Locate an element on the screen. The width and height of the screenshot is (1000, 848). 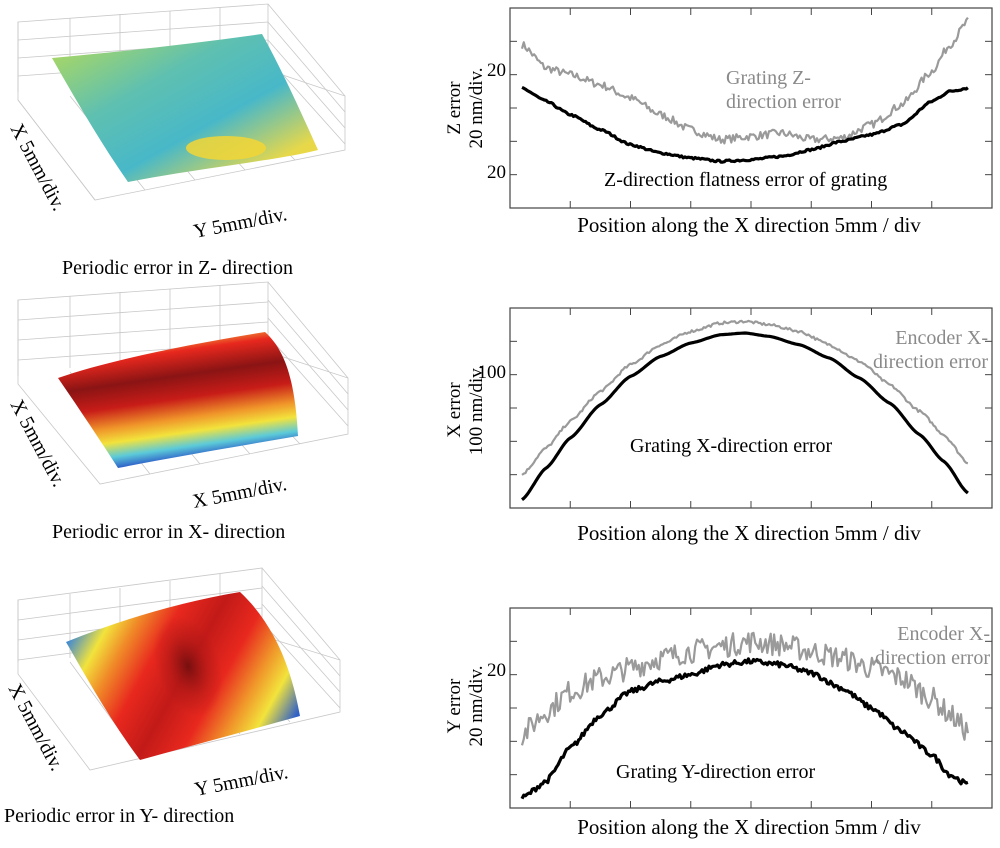
y-axis-label-line: Y error is located at coordinates (454, 705).